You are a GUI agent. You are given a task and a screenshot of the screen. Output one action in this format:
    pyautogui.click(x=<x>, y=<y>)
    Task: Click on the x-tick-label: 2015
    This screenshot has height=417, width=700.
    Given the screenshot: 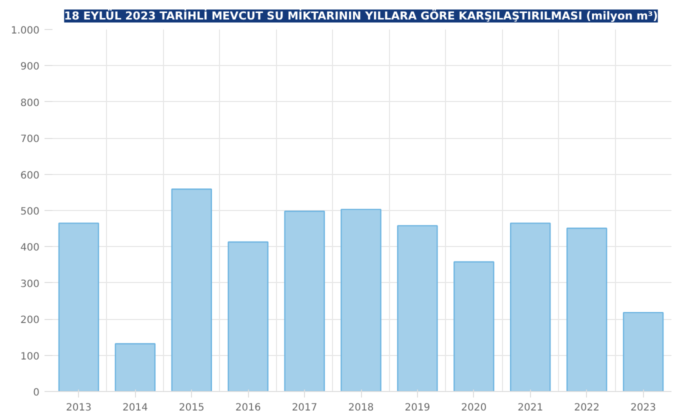 What is the action you would take?
    pyautogui.click(x=191, y=408)
    